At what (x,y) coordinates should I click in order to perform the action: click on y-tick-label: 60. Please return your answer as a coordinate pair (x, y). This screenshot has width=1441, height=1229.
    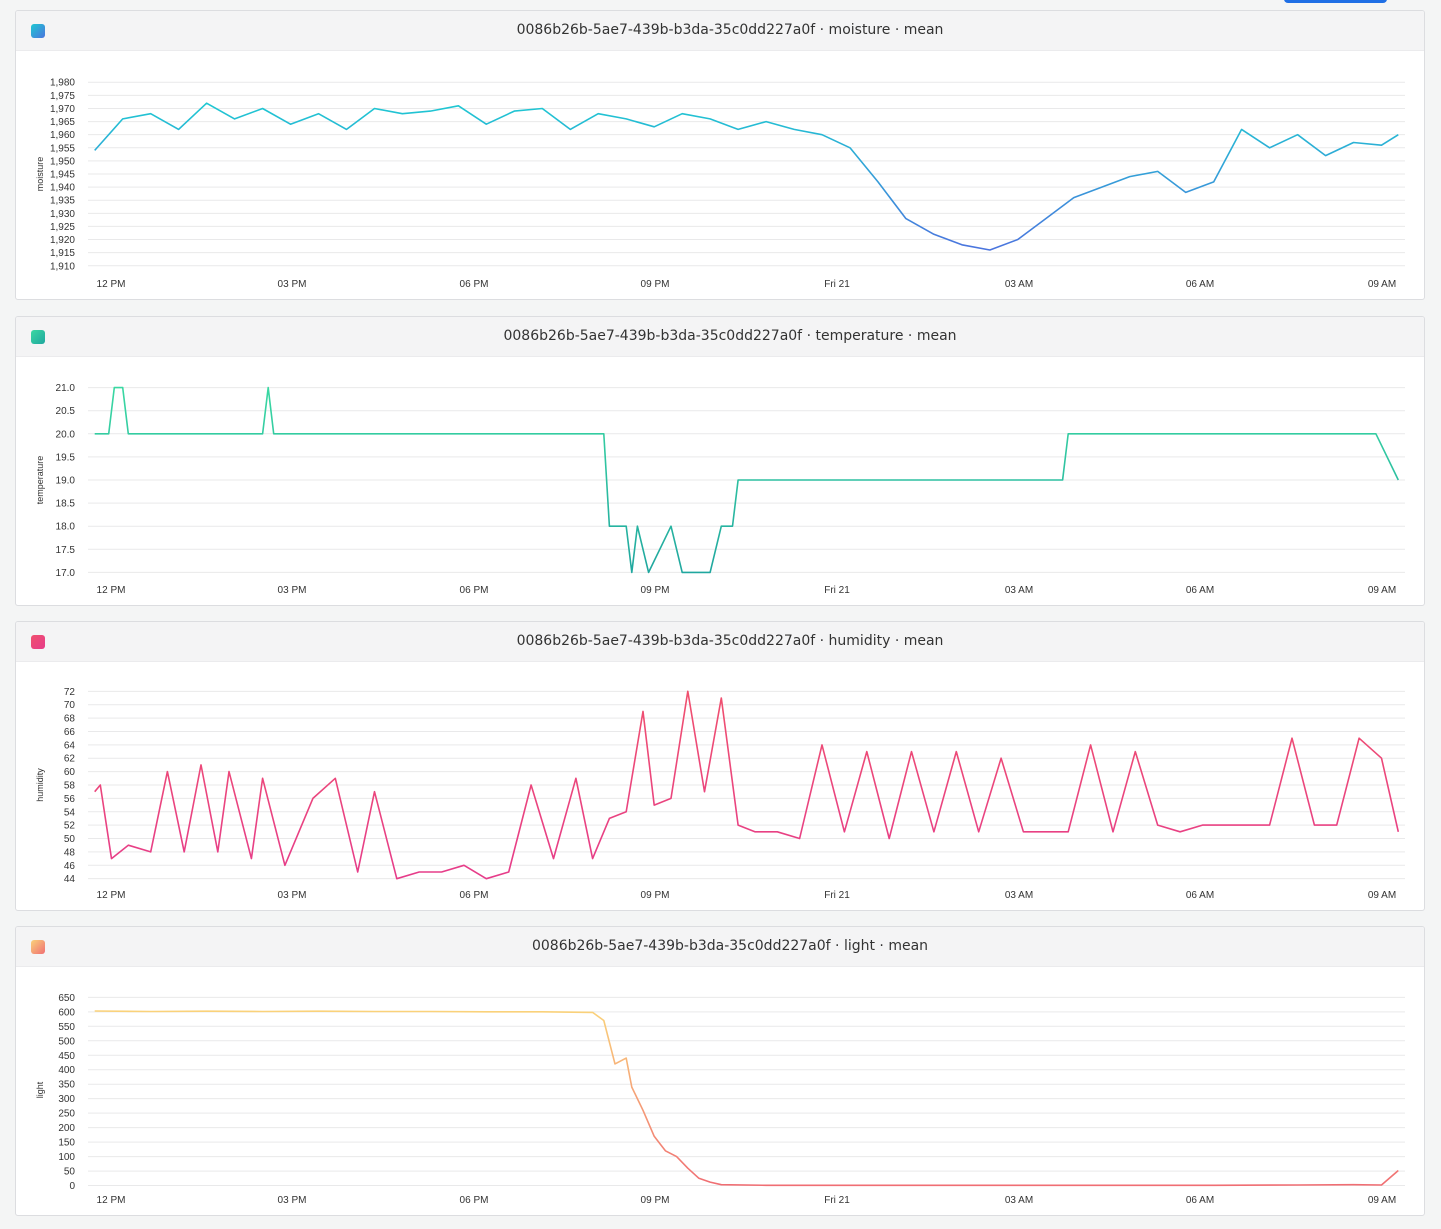
    Looking at the image, I should click on (70, 772).